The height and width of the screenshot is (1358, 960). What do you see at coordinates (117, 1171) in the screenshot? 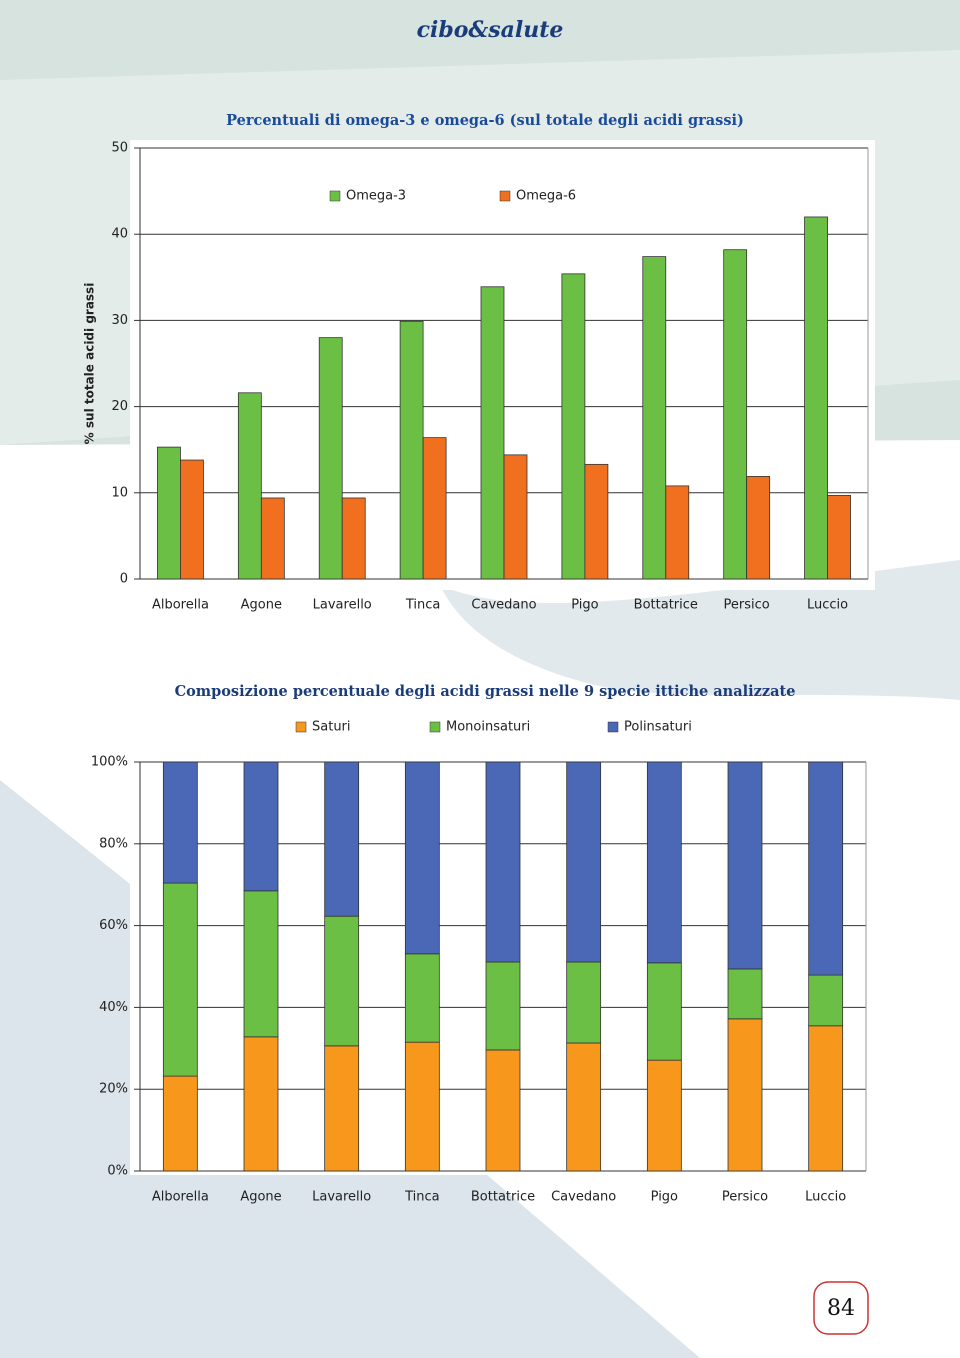
I see `y-tick-label: 0%` at bounding box center [117, 1171].